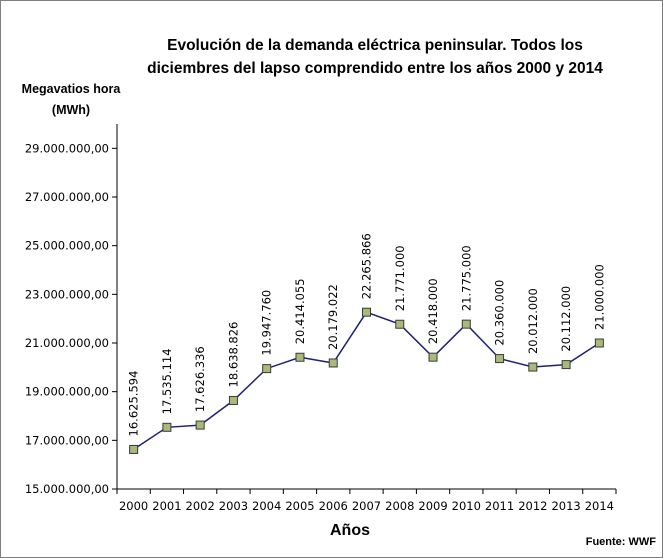  I want to click on y-tick-label: 27.000.000,00, so click(67, 197).